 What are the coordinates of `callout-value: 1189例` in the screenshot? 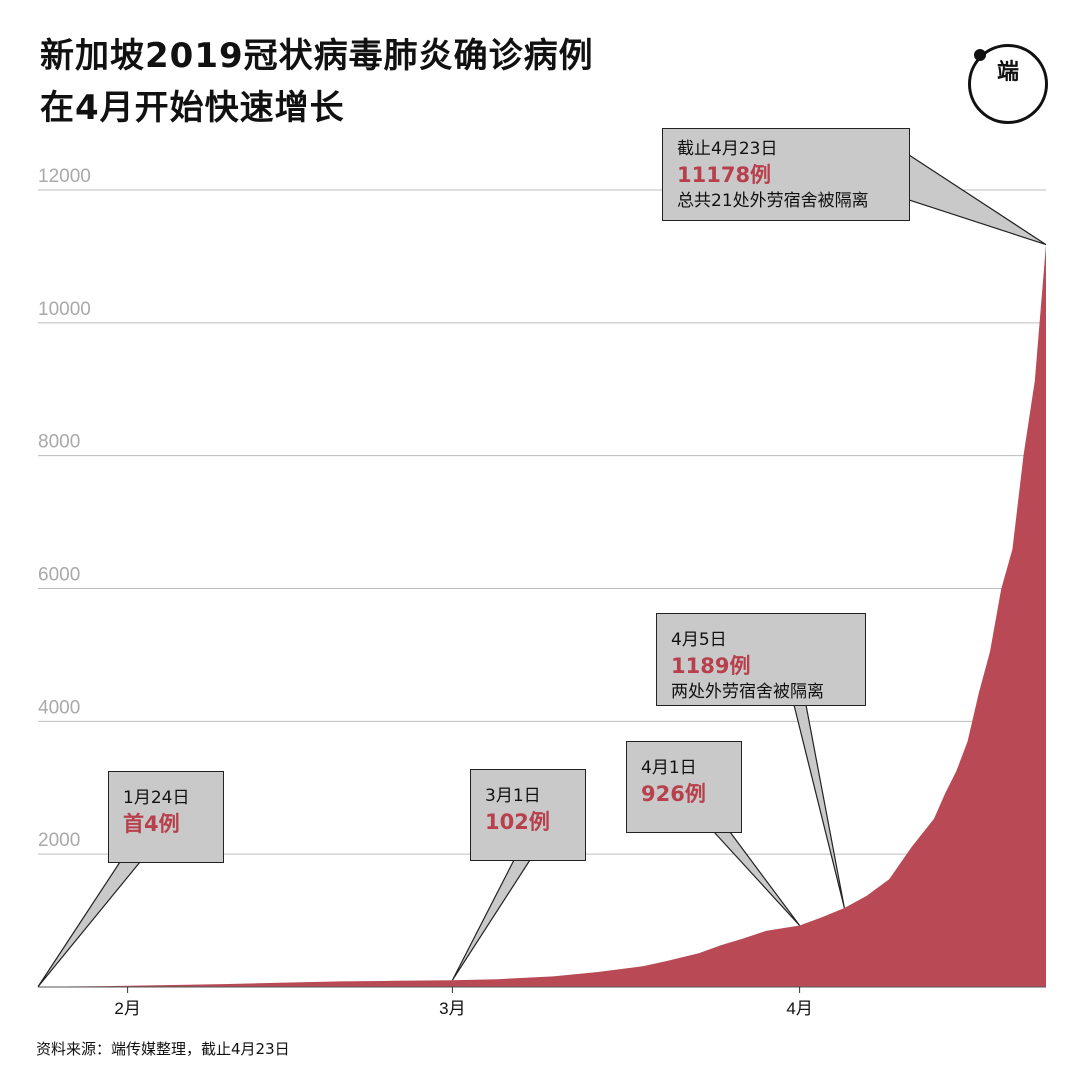 It's located at (711, 666).